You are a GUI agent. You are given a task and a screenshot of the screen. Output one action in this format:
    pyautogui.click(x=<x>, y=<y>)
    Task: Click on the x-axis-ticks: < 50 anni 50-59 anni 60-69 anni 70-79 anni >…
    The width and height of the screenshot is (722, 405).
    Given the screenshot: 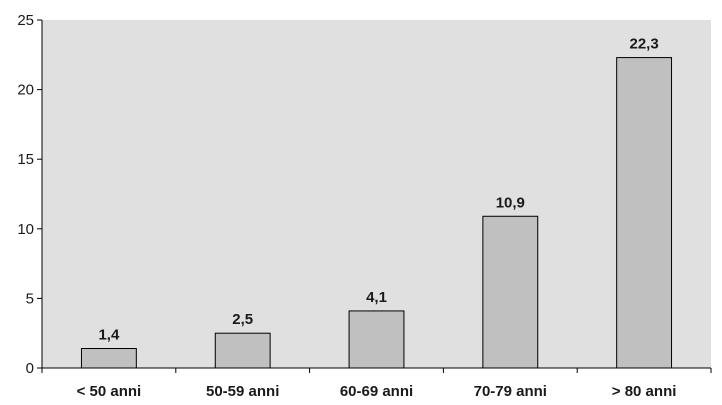 What is the action you would take?
    pyautogui.click(x=376, y=384)
    